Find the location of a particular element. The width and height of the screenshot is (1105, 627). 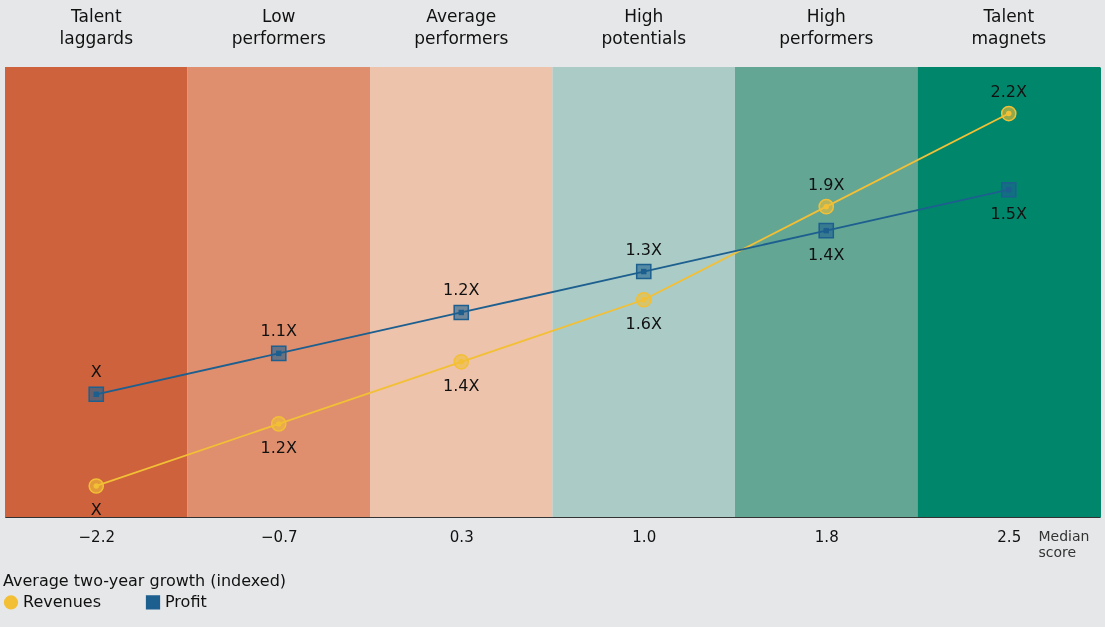

data-label: 1.5X is located at coordinates (1008, 213).